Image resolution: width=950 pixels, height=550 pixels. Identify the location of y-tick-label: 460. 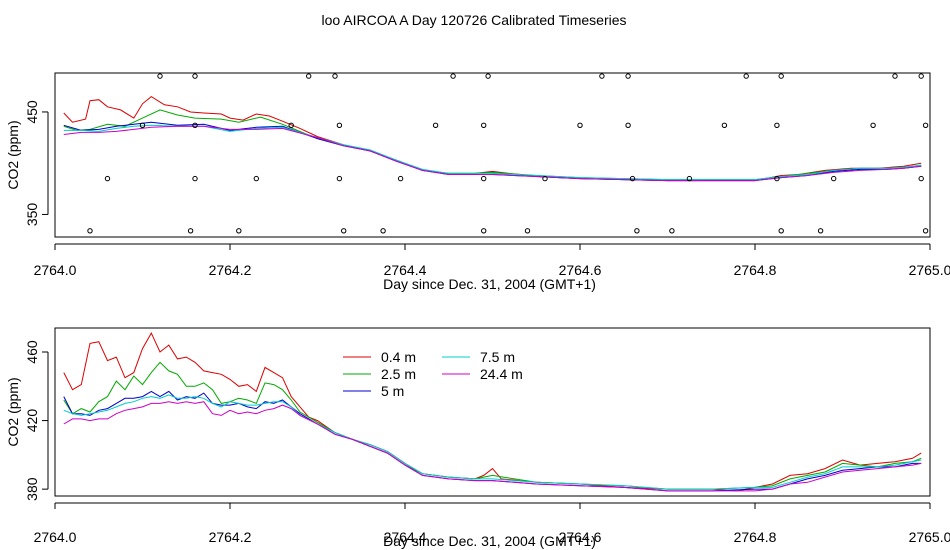
(32, 352).